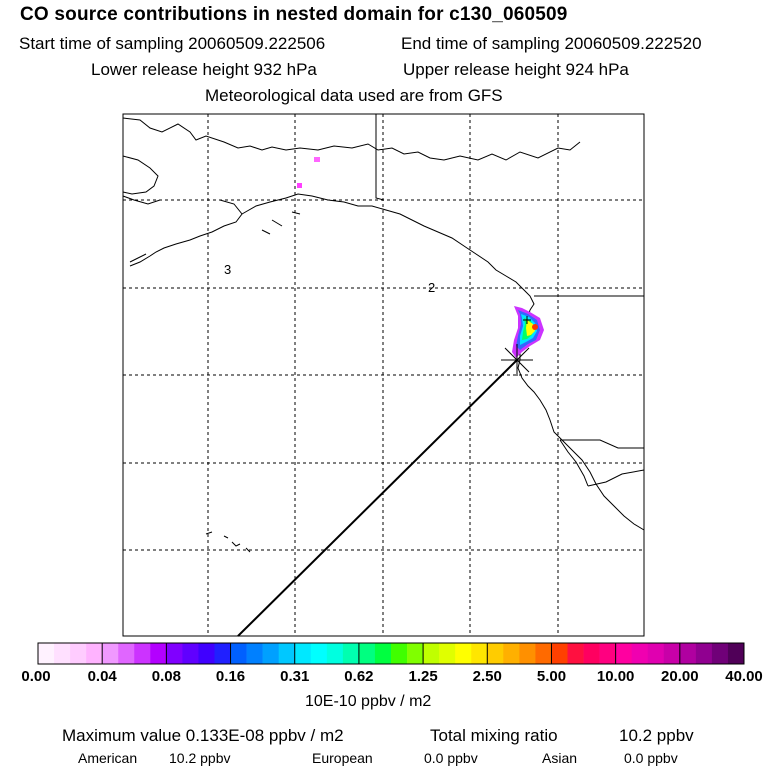  Describe the element at coordinates (354, 95) in the screenshot. I see `meteorological-data-note: Meteorological data used are from GFS` at that location.